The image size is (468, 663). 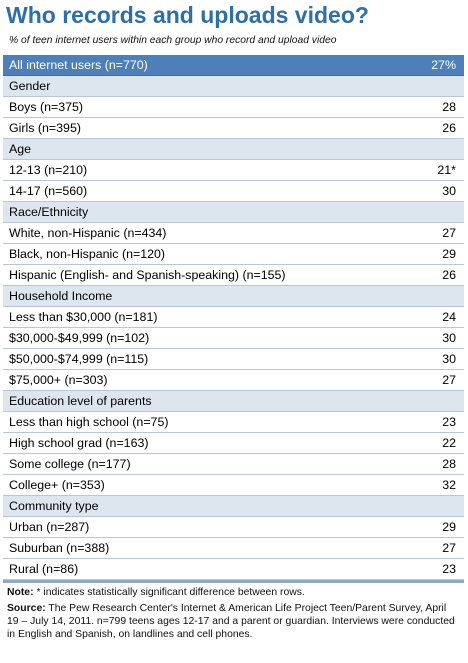 What do you see at coordinates (233, 380) in the screenshot?
I see `table-row: $75,000+ (n=303) 27` at bounding box center [233, 380].